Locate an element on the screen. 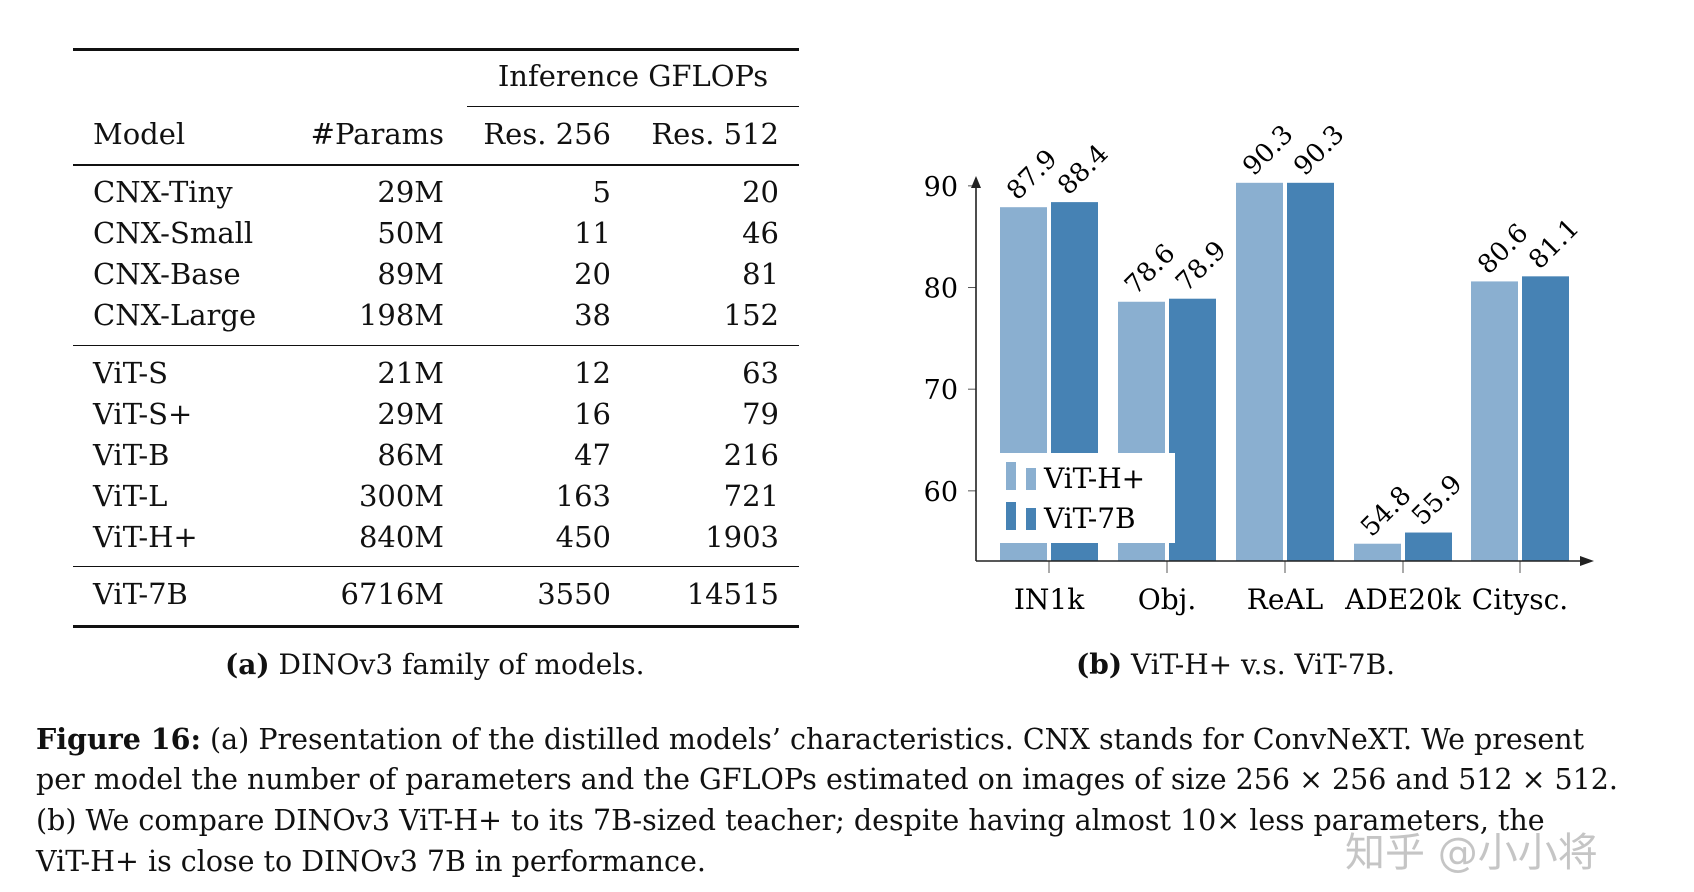 The image size is (1694, 892). table-cell: 12 is located at coordinates (592, 373).